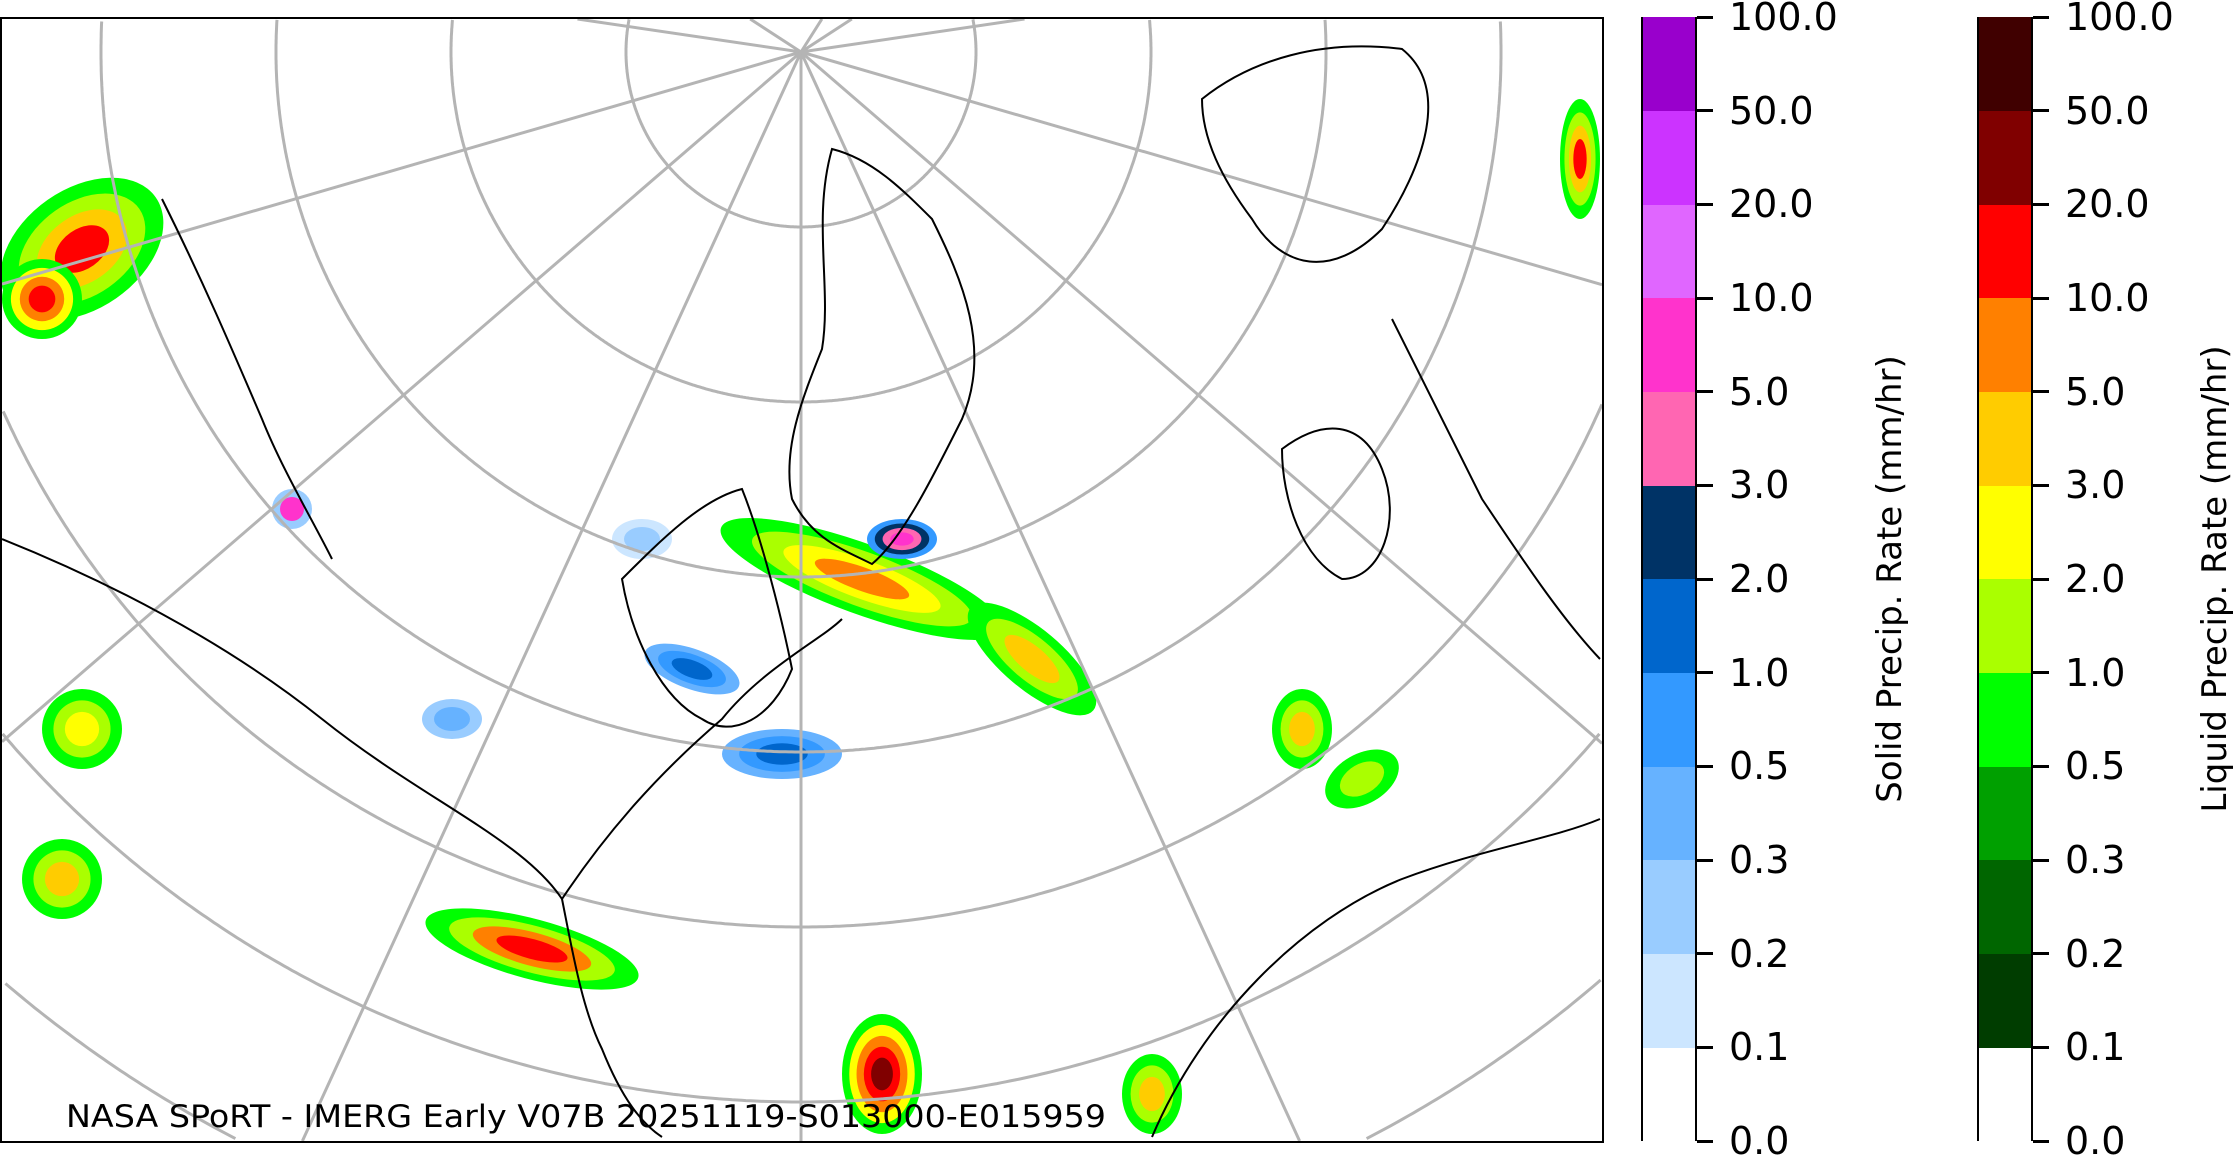 The width and height of the screenshot is (2237, 1167). I want to click on colorbar-tick-label: 0.2, so click(1759, 953).